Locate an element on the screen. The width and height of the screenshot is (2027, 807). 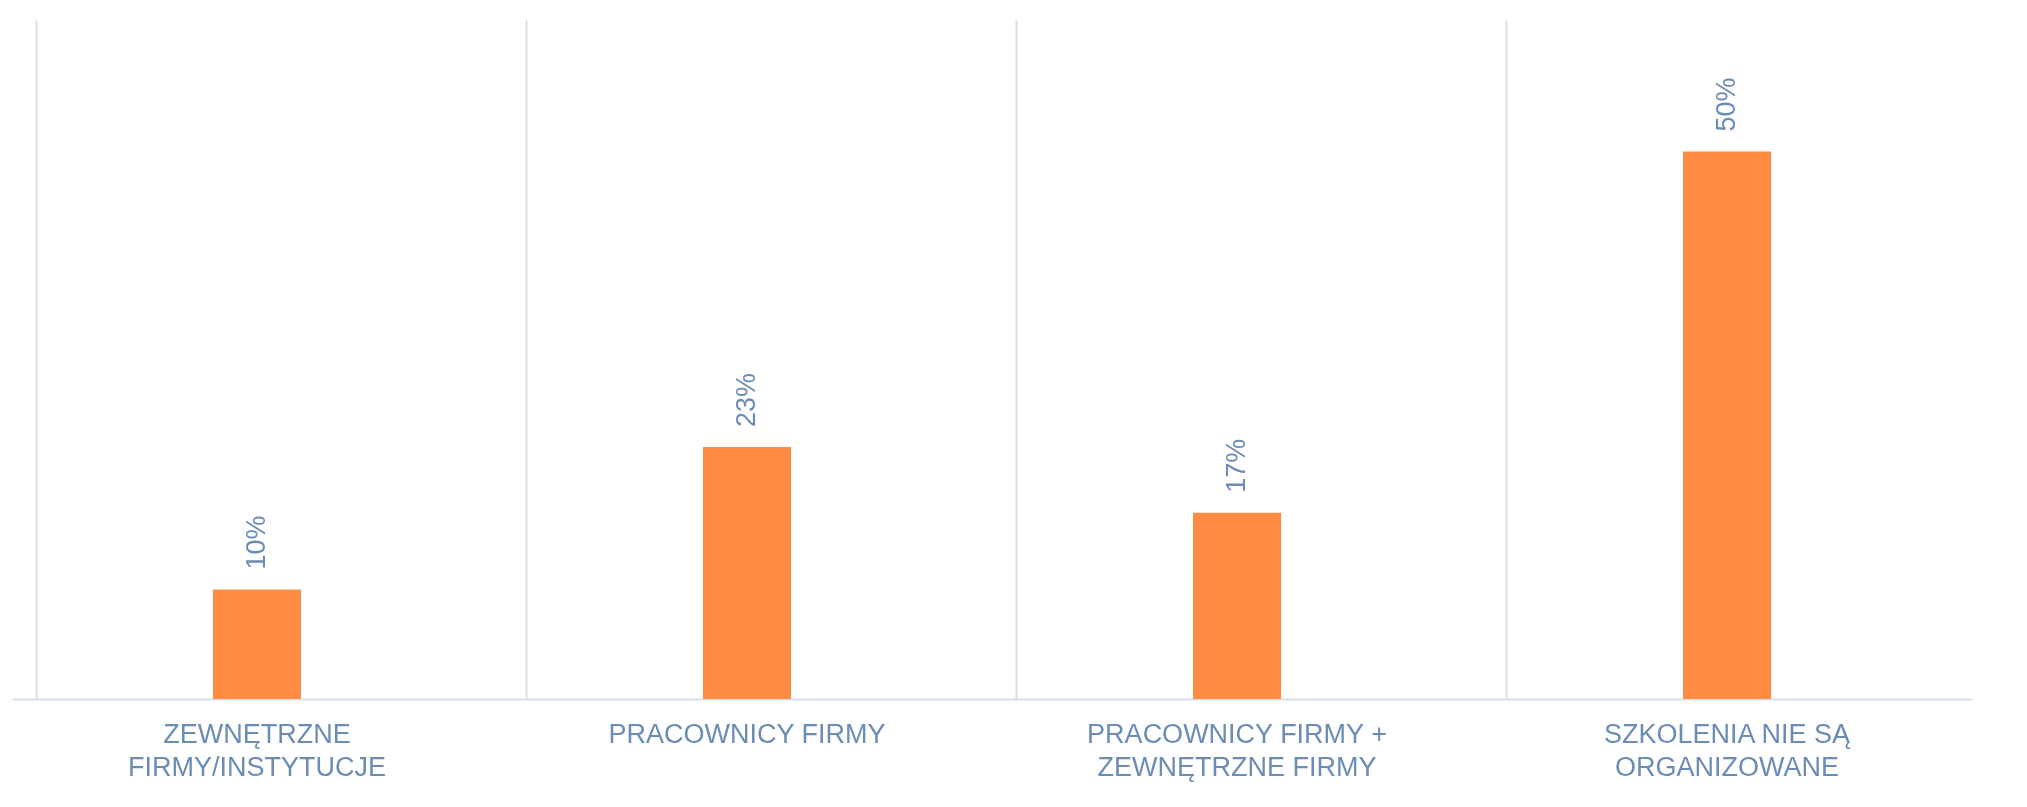
x-tick-label: ZEWNĘTRZNE FIRMY/INSTYTUCJE is located at coordinates (257, 750).